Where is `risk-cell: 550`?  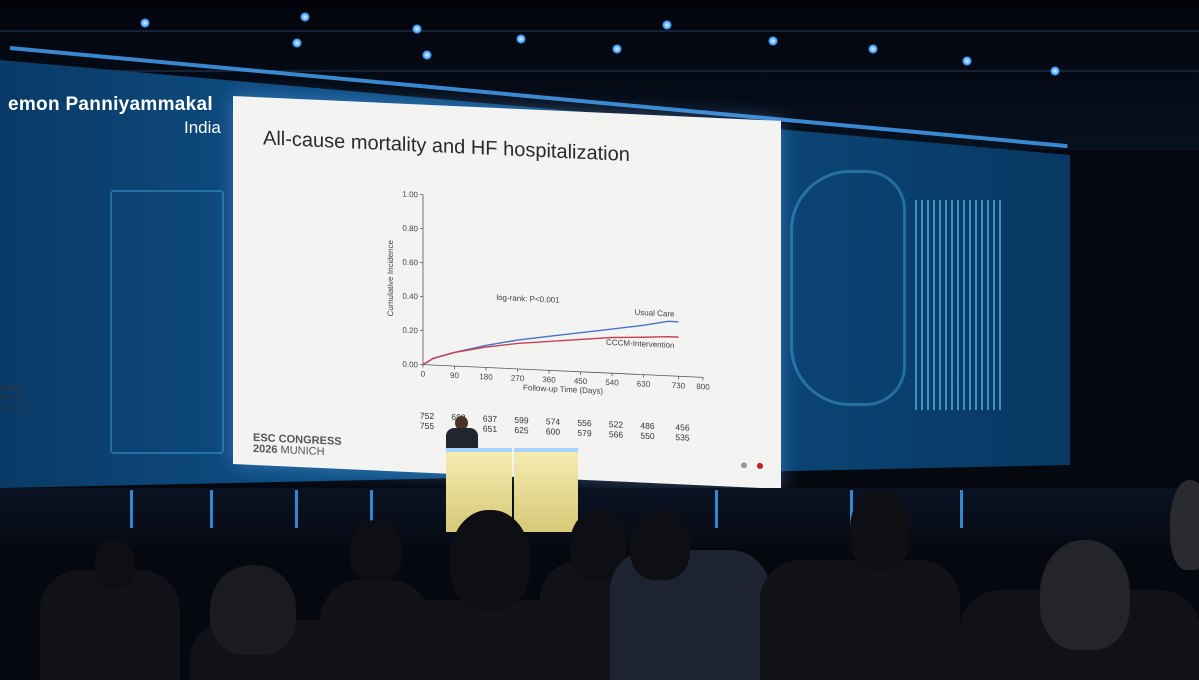 risk-cell: 550 is located at coordinates (647, 436).